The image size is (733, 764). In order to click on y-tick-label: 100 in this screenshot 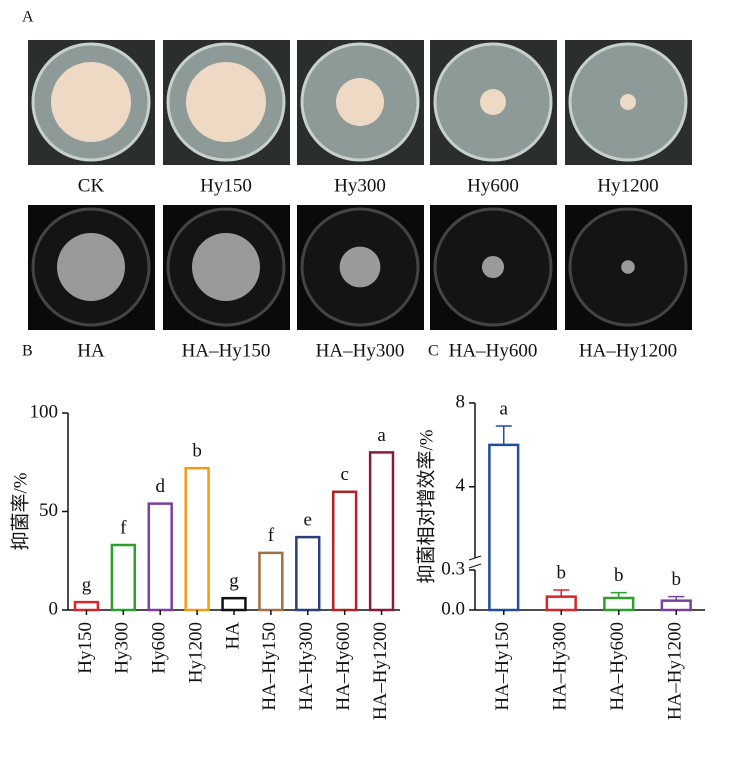, I will do `click(44, 411)`.